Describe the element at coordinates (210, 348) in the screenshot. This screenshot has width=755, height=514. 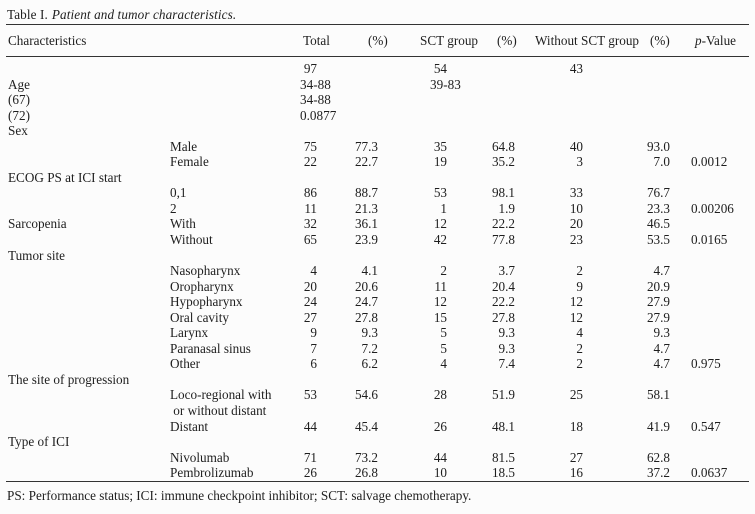
I see `row-sublabel: Paranasal sinus` at that location.